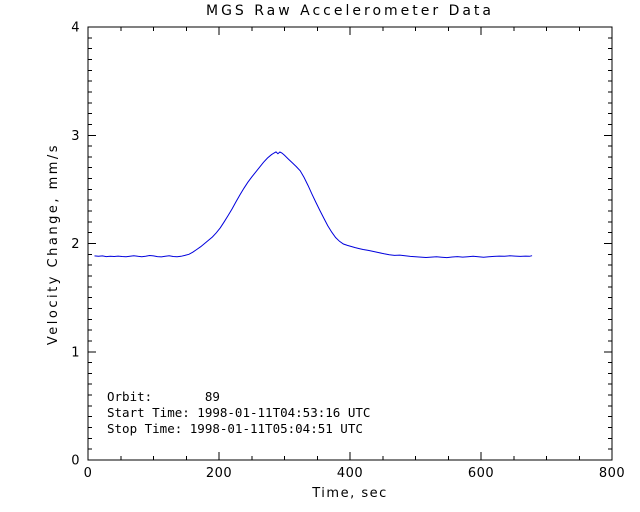 The width and height of the screenshot is (640, 512). What do you see at coordinates (235, 428) in the screenshot?
I see `annotation-stop-time: Stop Time: 1998-01-11T05:04:51 UTC` at bounding box center [235, 428].